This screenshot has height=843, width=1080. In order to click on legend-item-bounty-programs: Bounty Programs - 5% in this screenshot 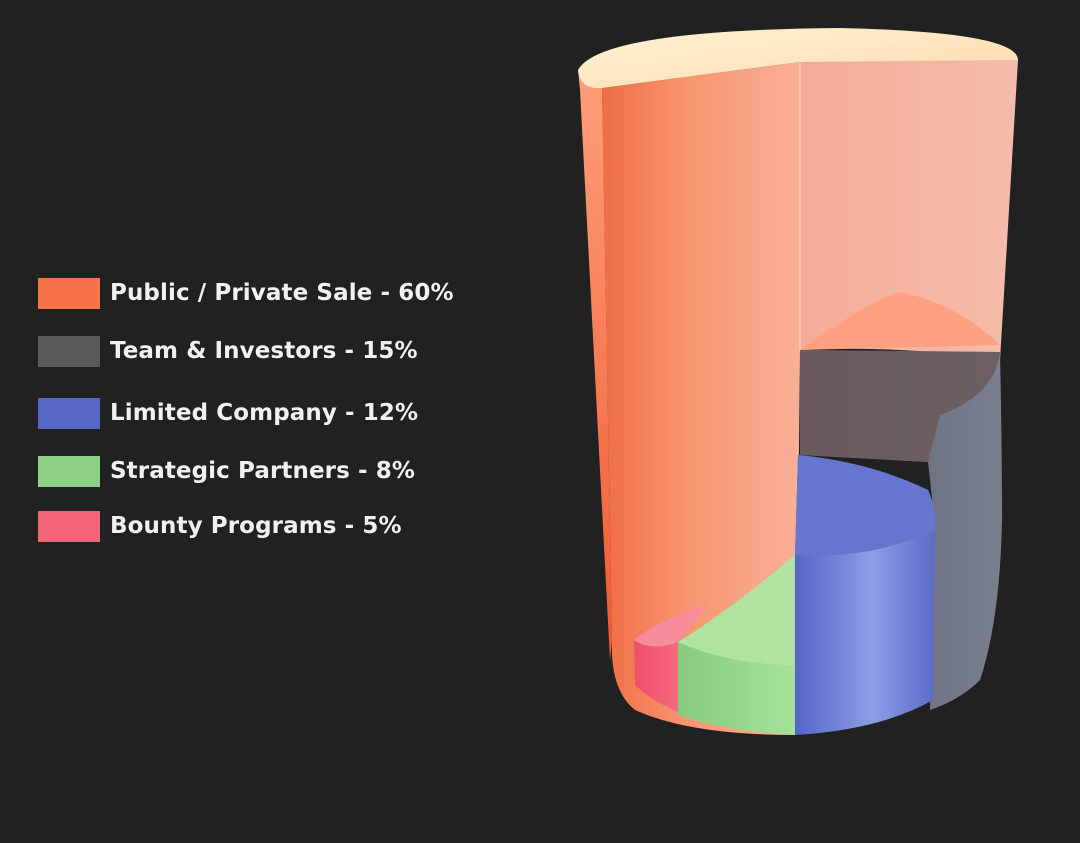, I will do `click(220, 526)`.